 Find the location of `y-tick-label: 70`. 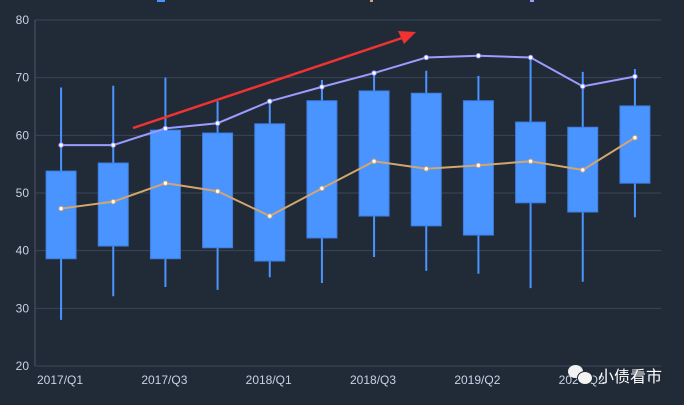

y-tick-label: 70 is located at coordinates (23, 78).